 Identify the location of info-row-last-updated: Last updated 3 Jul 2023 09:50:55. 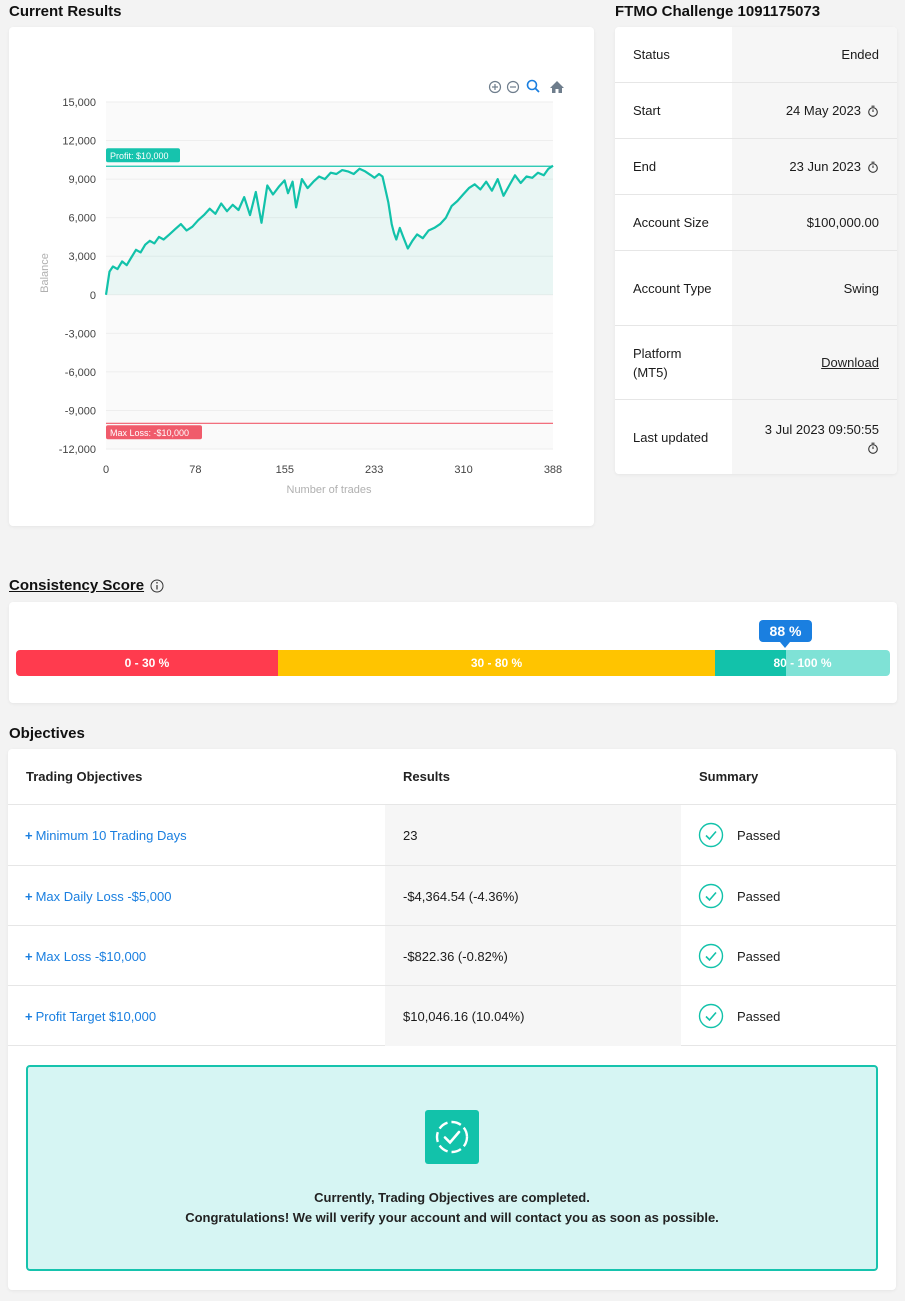
(756, 437).